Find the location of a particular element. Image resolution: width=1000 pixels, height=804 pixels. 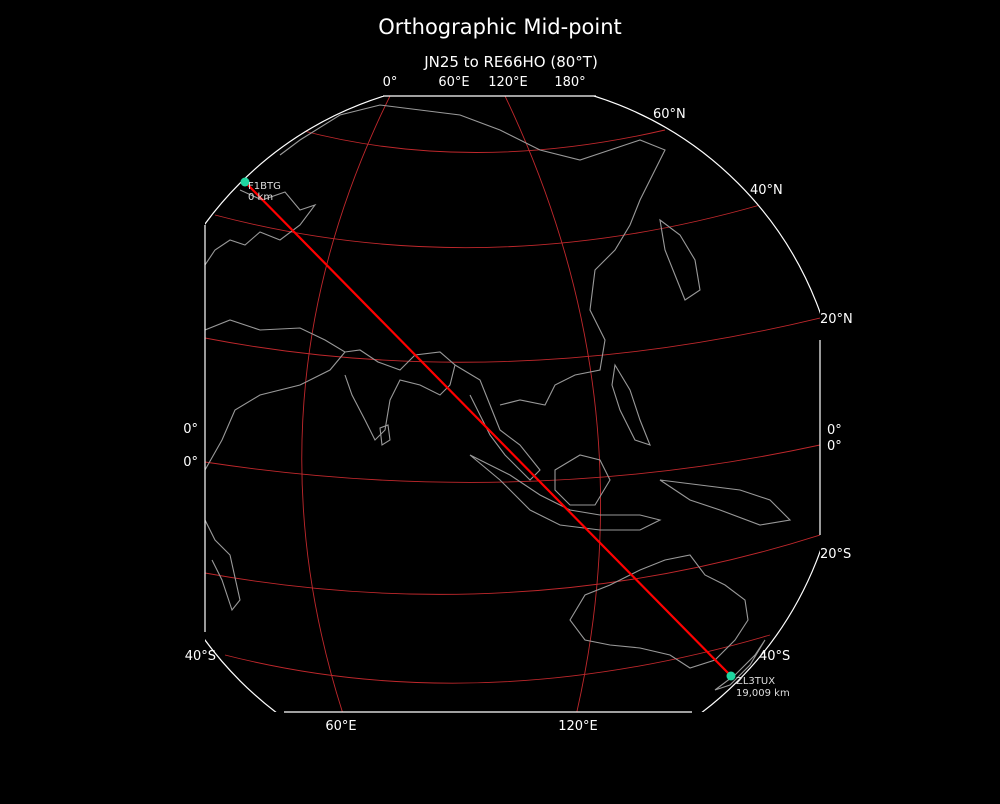

right-label: 20°S is located at coordinates (835, 554).